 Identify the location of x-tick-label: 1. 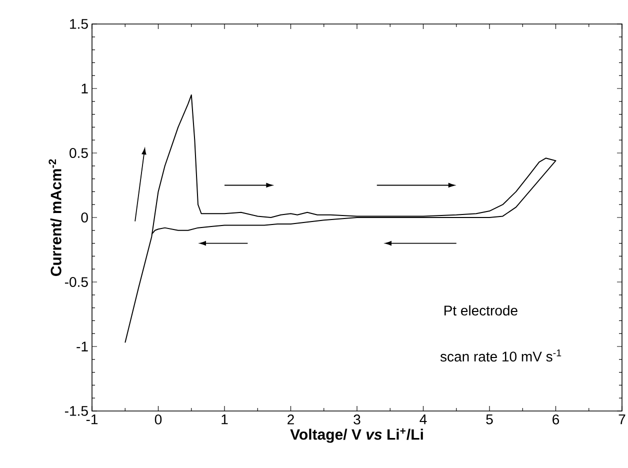
(225, 419).